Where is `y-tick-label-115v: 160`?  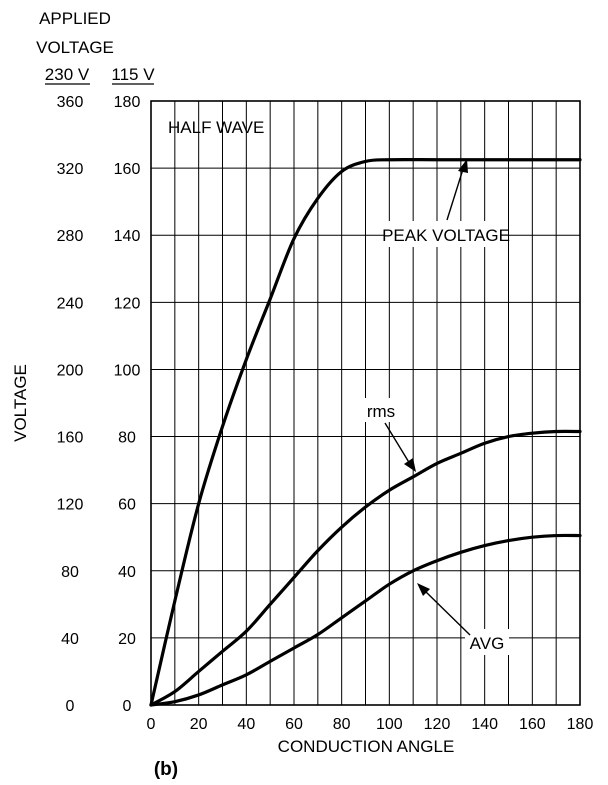
y-tick-label-115v: 160 is located at coordinates (127, 169).